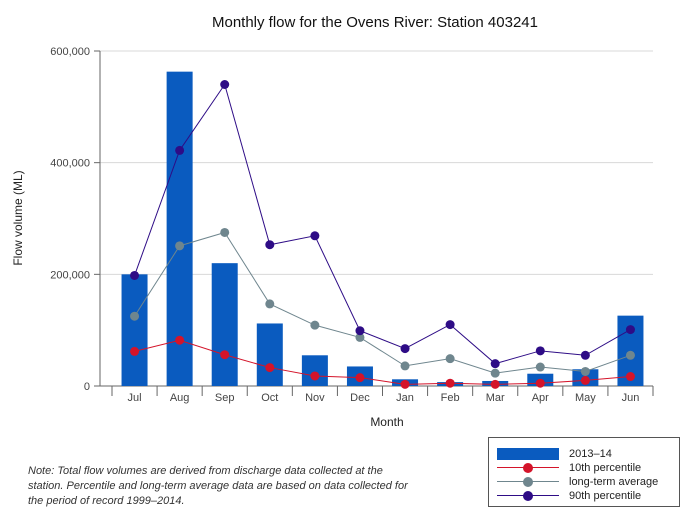 Image resolution: width=695 pixels, height=526 pixels. Describe the element at coordinates (269, 354) in the screenshot. I see `bar-oct` at that location.